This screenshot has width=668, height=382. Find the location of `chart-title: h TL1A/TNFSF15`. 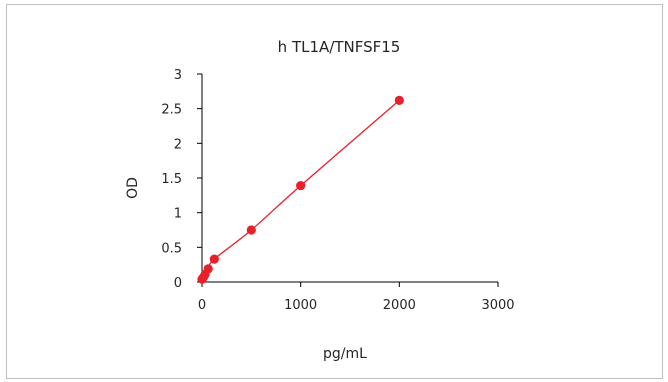

chart-title: h TL1A/TNFSF15 is located at coordinates (339, 47).